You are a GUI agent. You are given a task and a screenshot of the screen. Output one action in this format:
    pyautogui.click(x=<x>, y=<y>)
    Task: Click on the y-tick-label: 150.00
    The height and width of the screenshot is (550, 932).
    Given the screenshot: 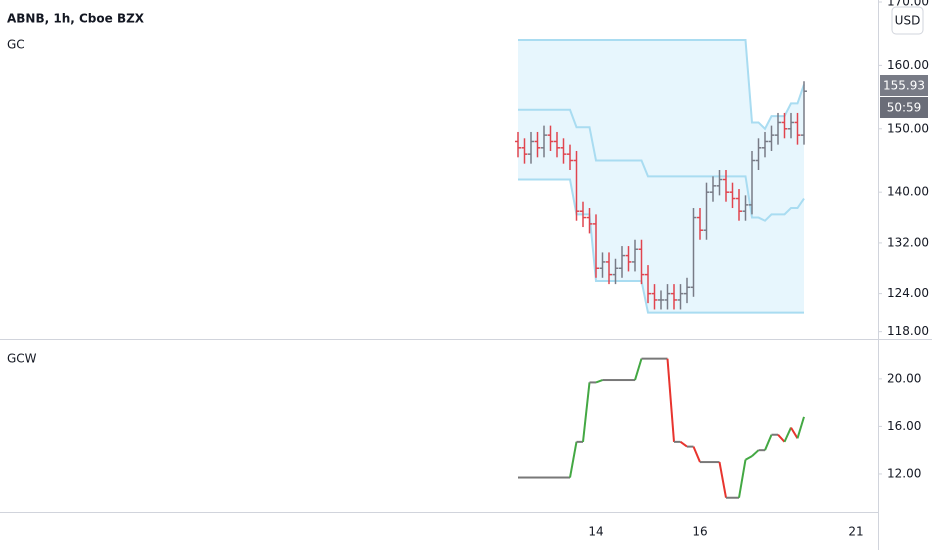 What is the action you would take?
    pyautogui.click(x=908, y=128)
    